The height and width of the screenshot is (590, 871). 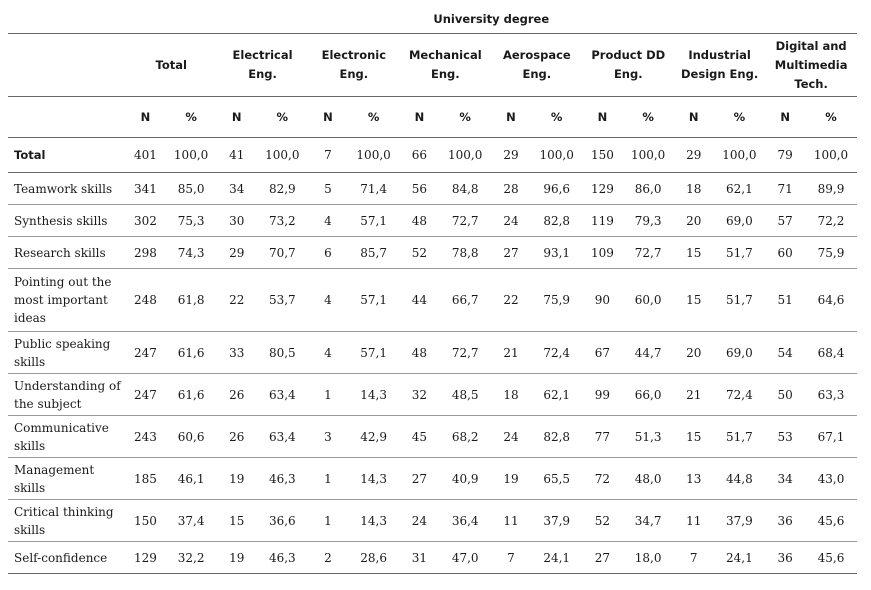 What do you see at coordinates (831, 220) in the screenshot?
I see `percent-cell: 72,2` at bounding box center [831, 220].